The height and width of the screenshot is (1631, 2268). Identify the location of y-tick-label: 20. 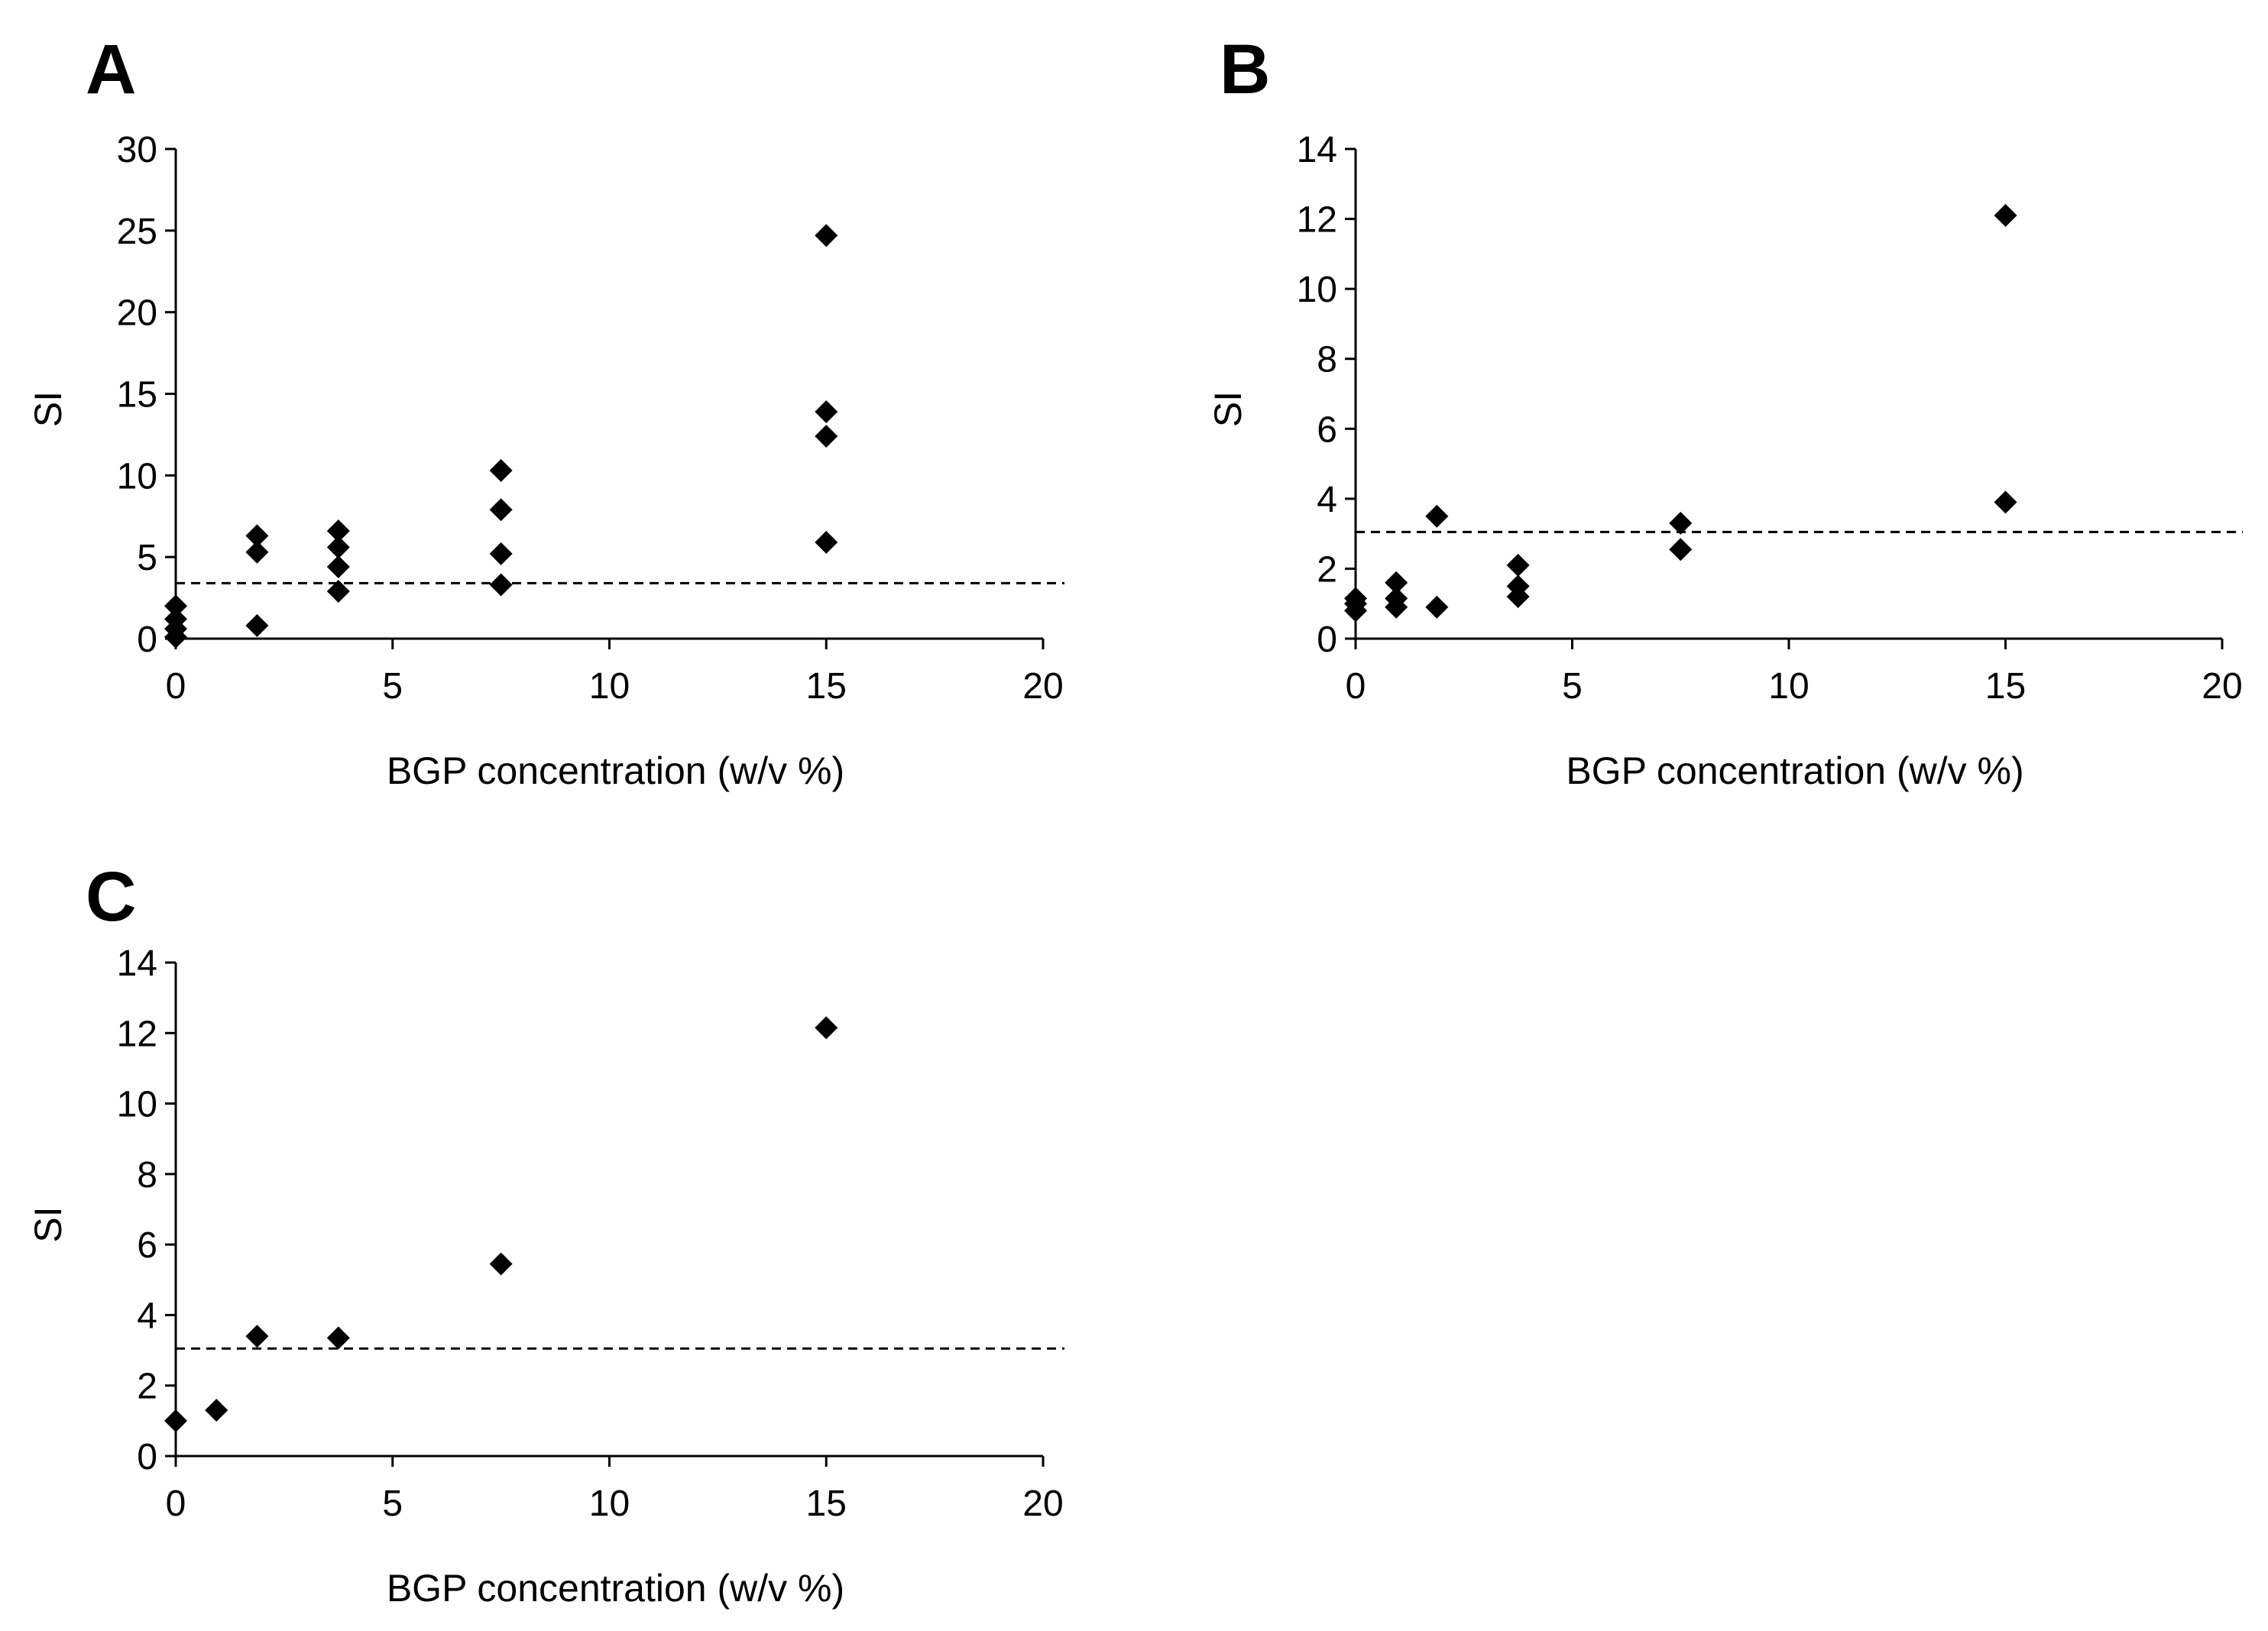
(137, 314).